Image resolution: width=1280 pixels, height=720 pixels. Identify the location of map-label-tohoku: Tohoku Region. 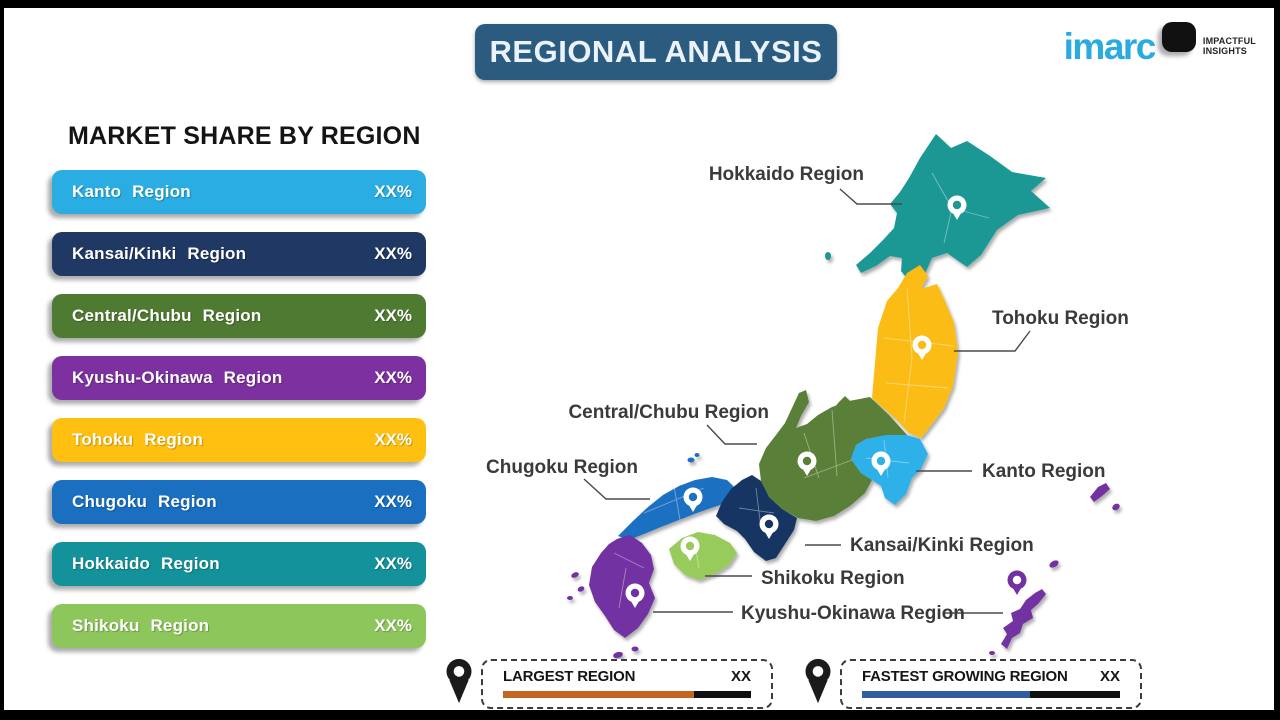
(1060, 318).